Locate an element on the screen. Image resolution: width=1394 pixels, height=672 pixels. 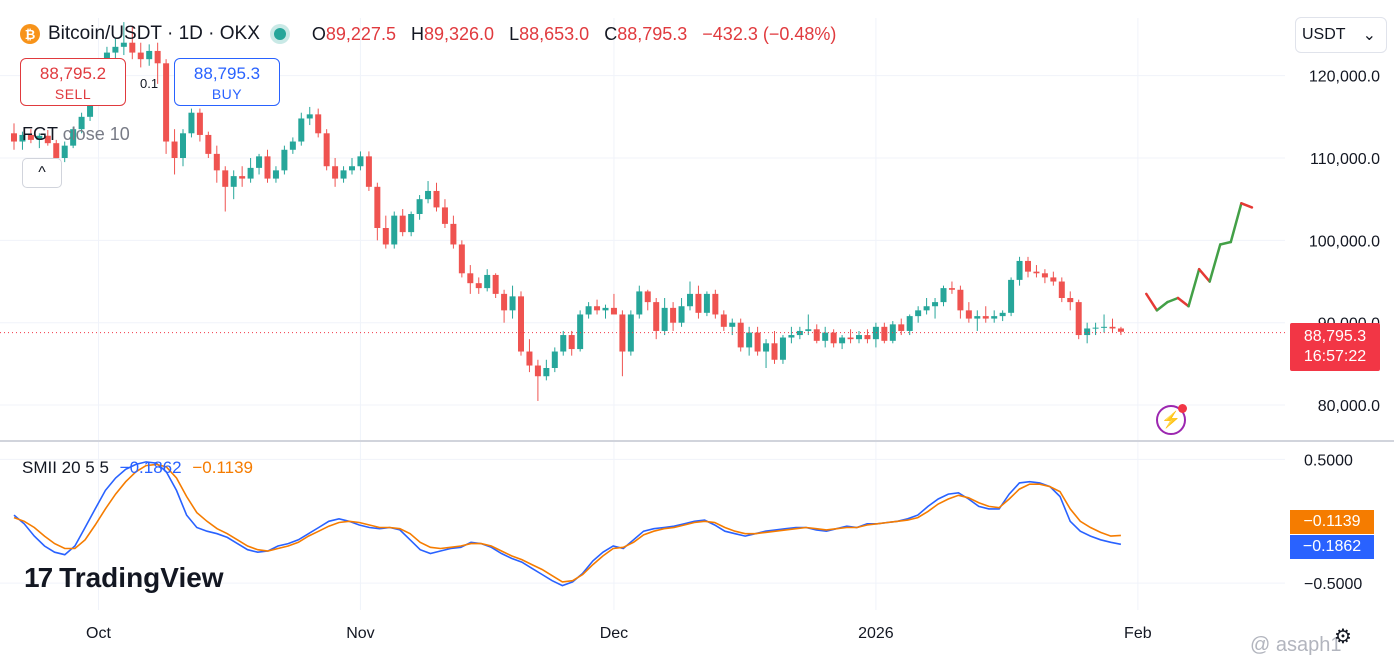
symbol-title: Bitcoin/USDT · 1D · OKX is located at coordinates (154, 33).